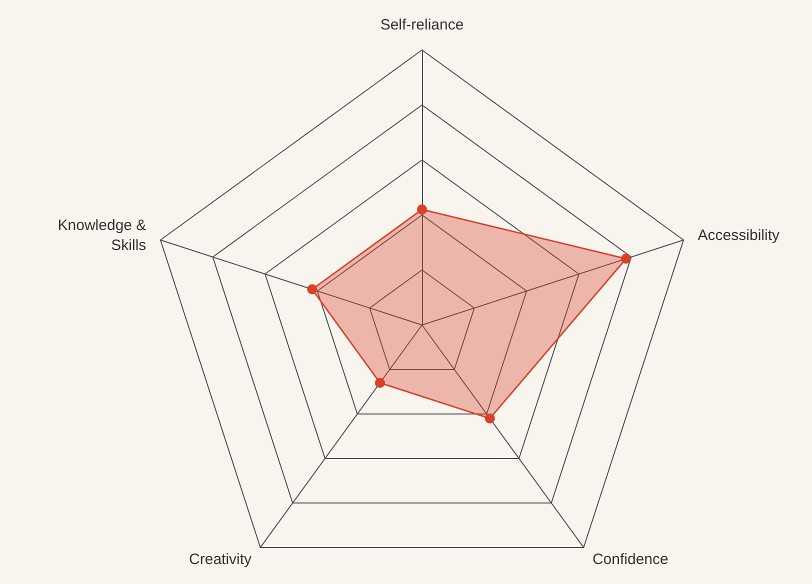 This screenshot has width=812, height=584. I want to click on spoke-label: Self-reliance, so click(422, 25).